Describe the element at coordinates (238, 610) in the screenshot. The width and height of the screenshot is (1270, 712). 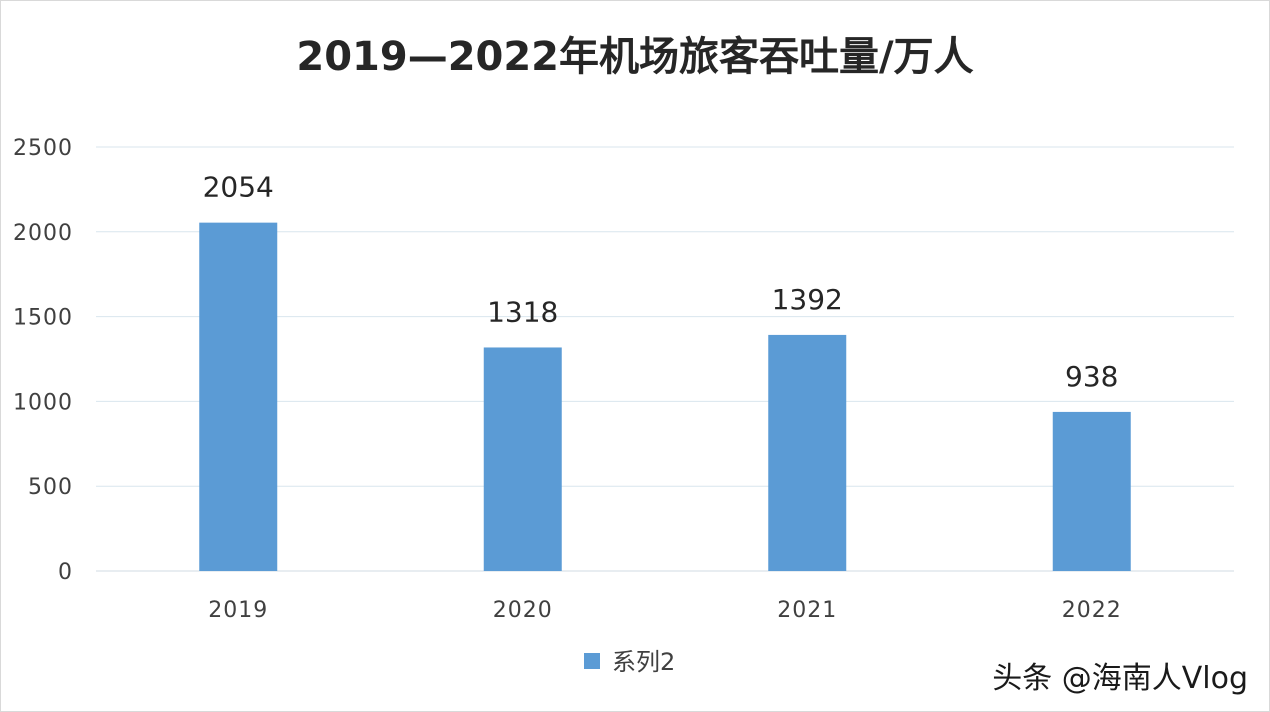
I see `x-tick-label-2019: 2019` at that location.